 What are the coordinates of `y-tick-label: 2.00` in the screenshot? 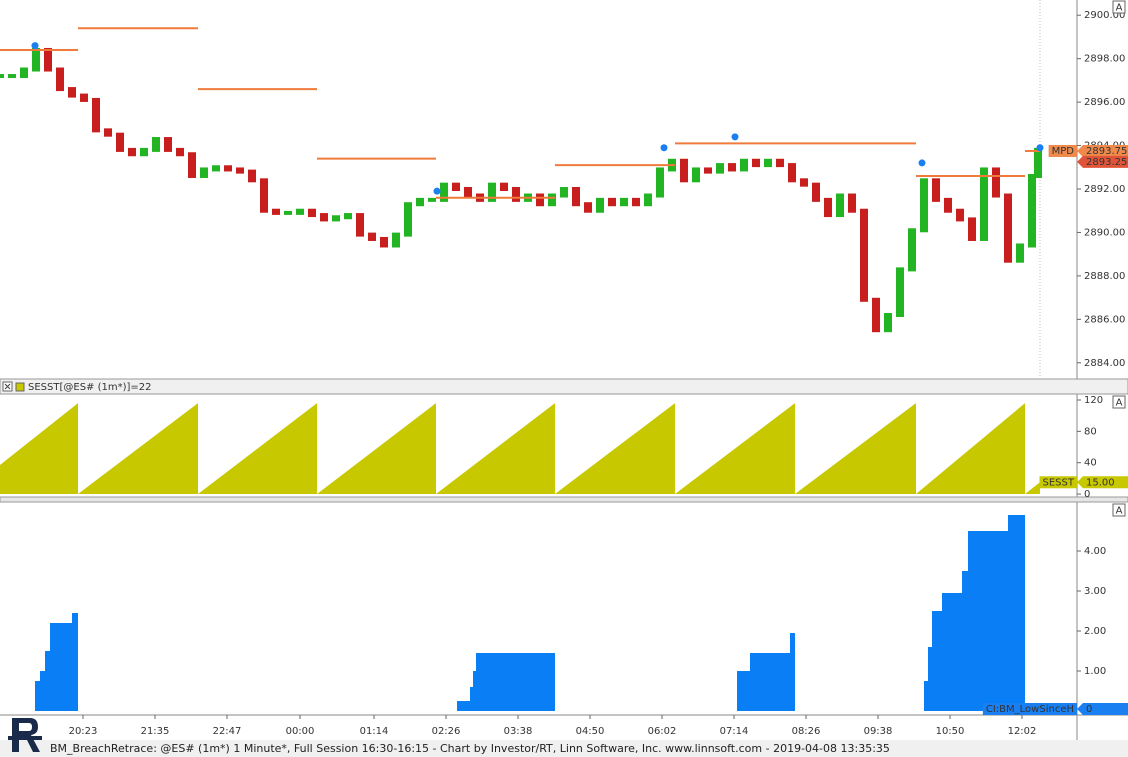 It's located at (1095, 631).